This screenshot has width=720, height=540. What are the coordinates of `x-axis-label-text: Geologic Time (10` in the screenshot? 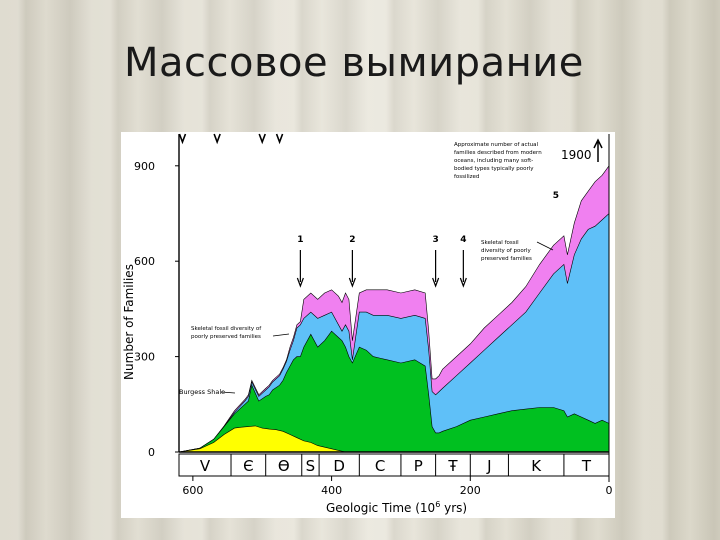 It's located at (380, 508).